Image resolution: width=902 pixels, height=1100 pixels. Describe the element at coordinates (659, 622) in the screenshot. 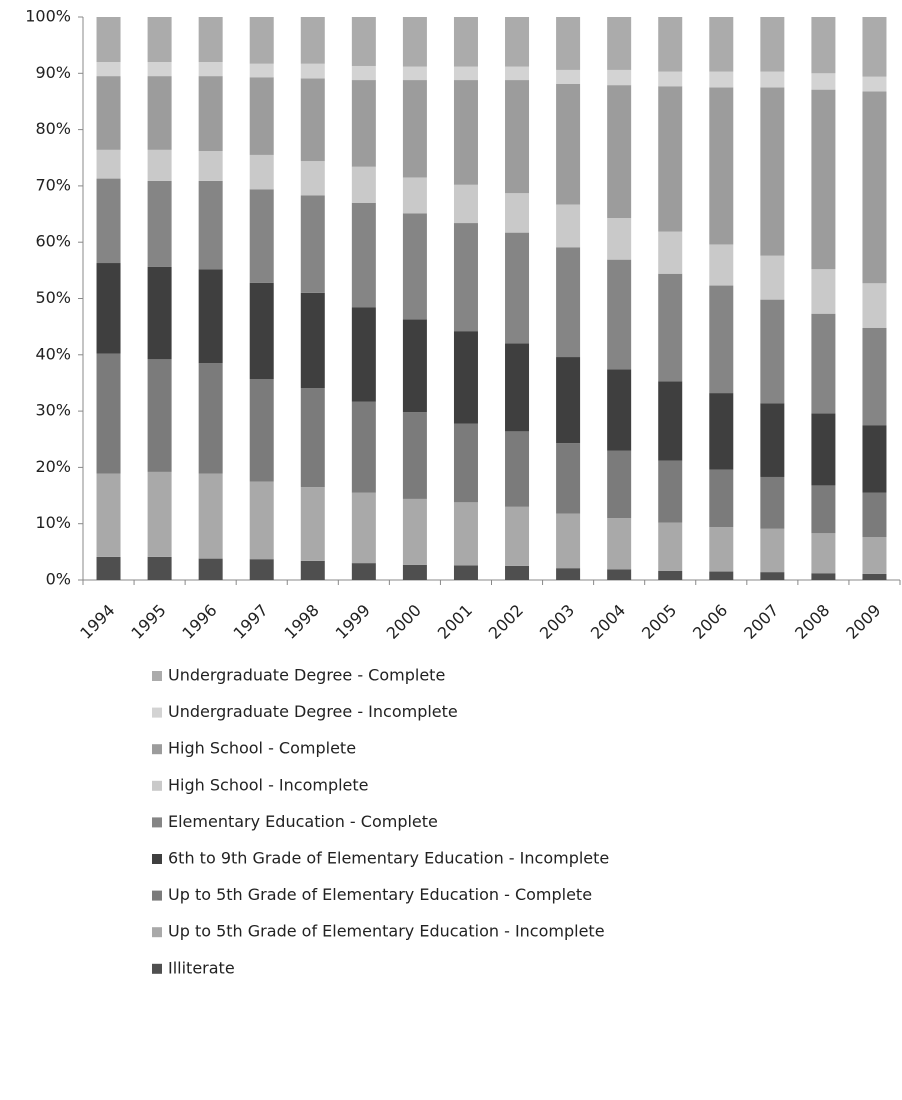

I see `x-tick-label: 2005` at that location.